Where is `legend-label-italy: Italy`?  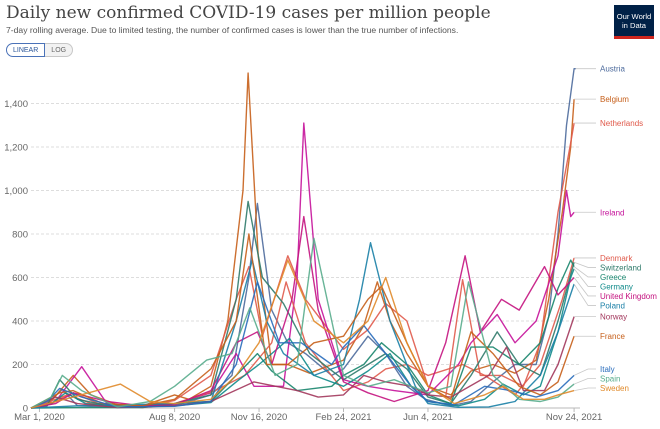 legend-label-italy: Italy is located at coordinates (607, 369).